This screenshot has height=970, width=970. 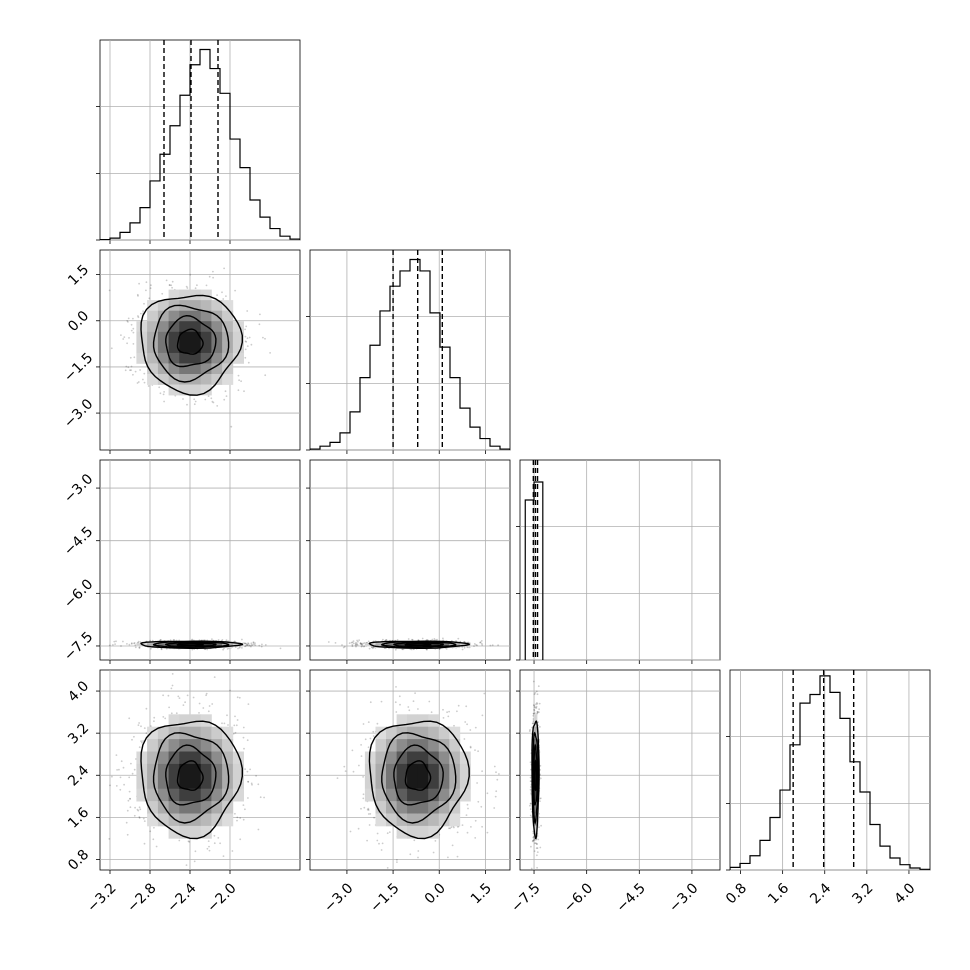 I want to click on y-tick-label: 3.2, so click(x=78, y=733).